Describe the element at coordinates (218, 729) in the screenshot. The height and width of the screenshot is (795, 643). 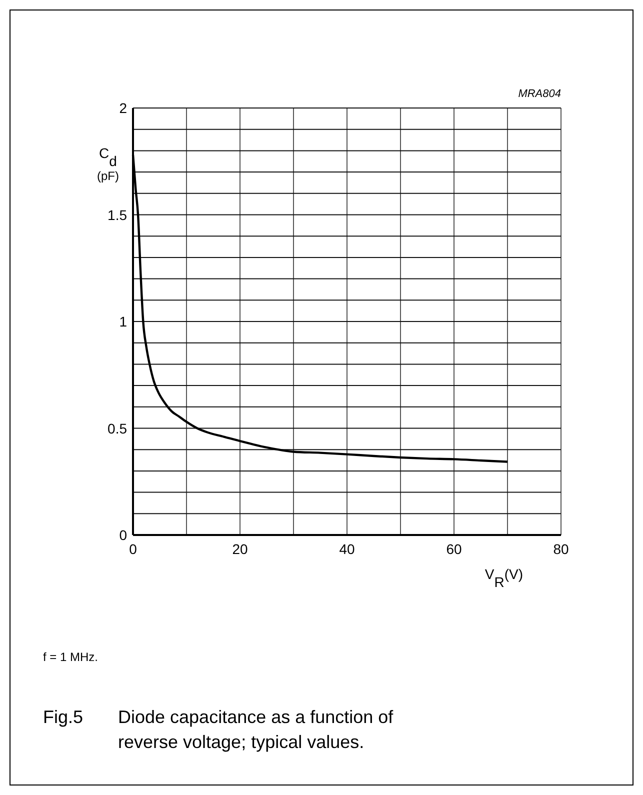
I see `chart-title: Fig.5 Diode capacitance as a function of reverse voltage; typical values.` at that location.